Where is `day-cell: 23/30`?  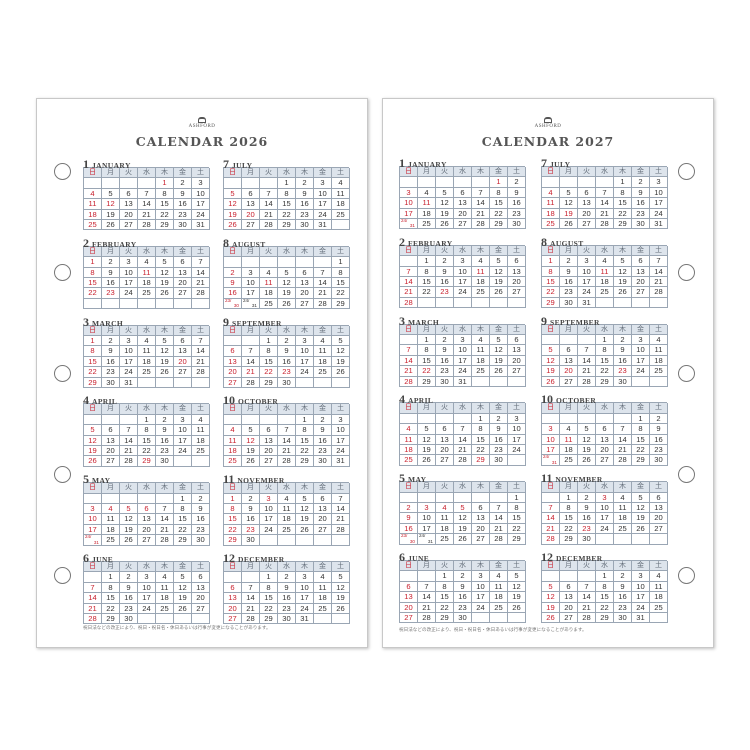
day-cell: 23/30 is located at coordinates (409, 539).